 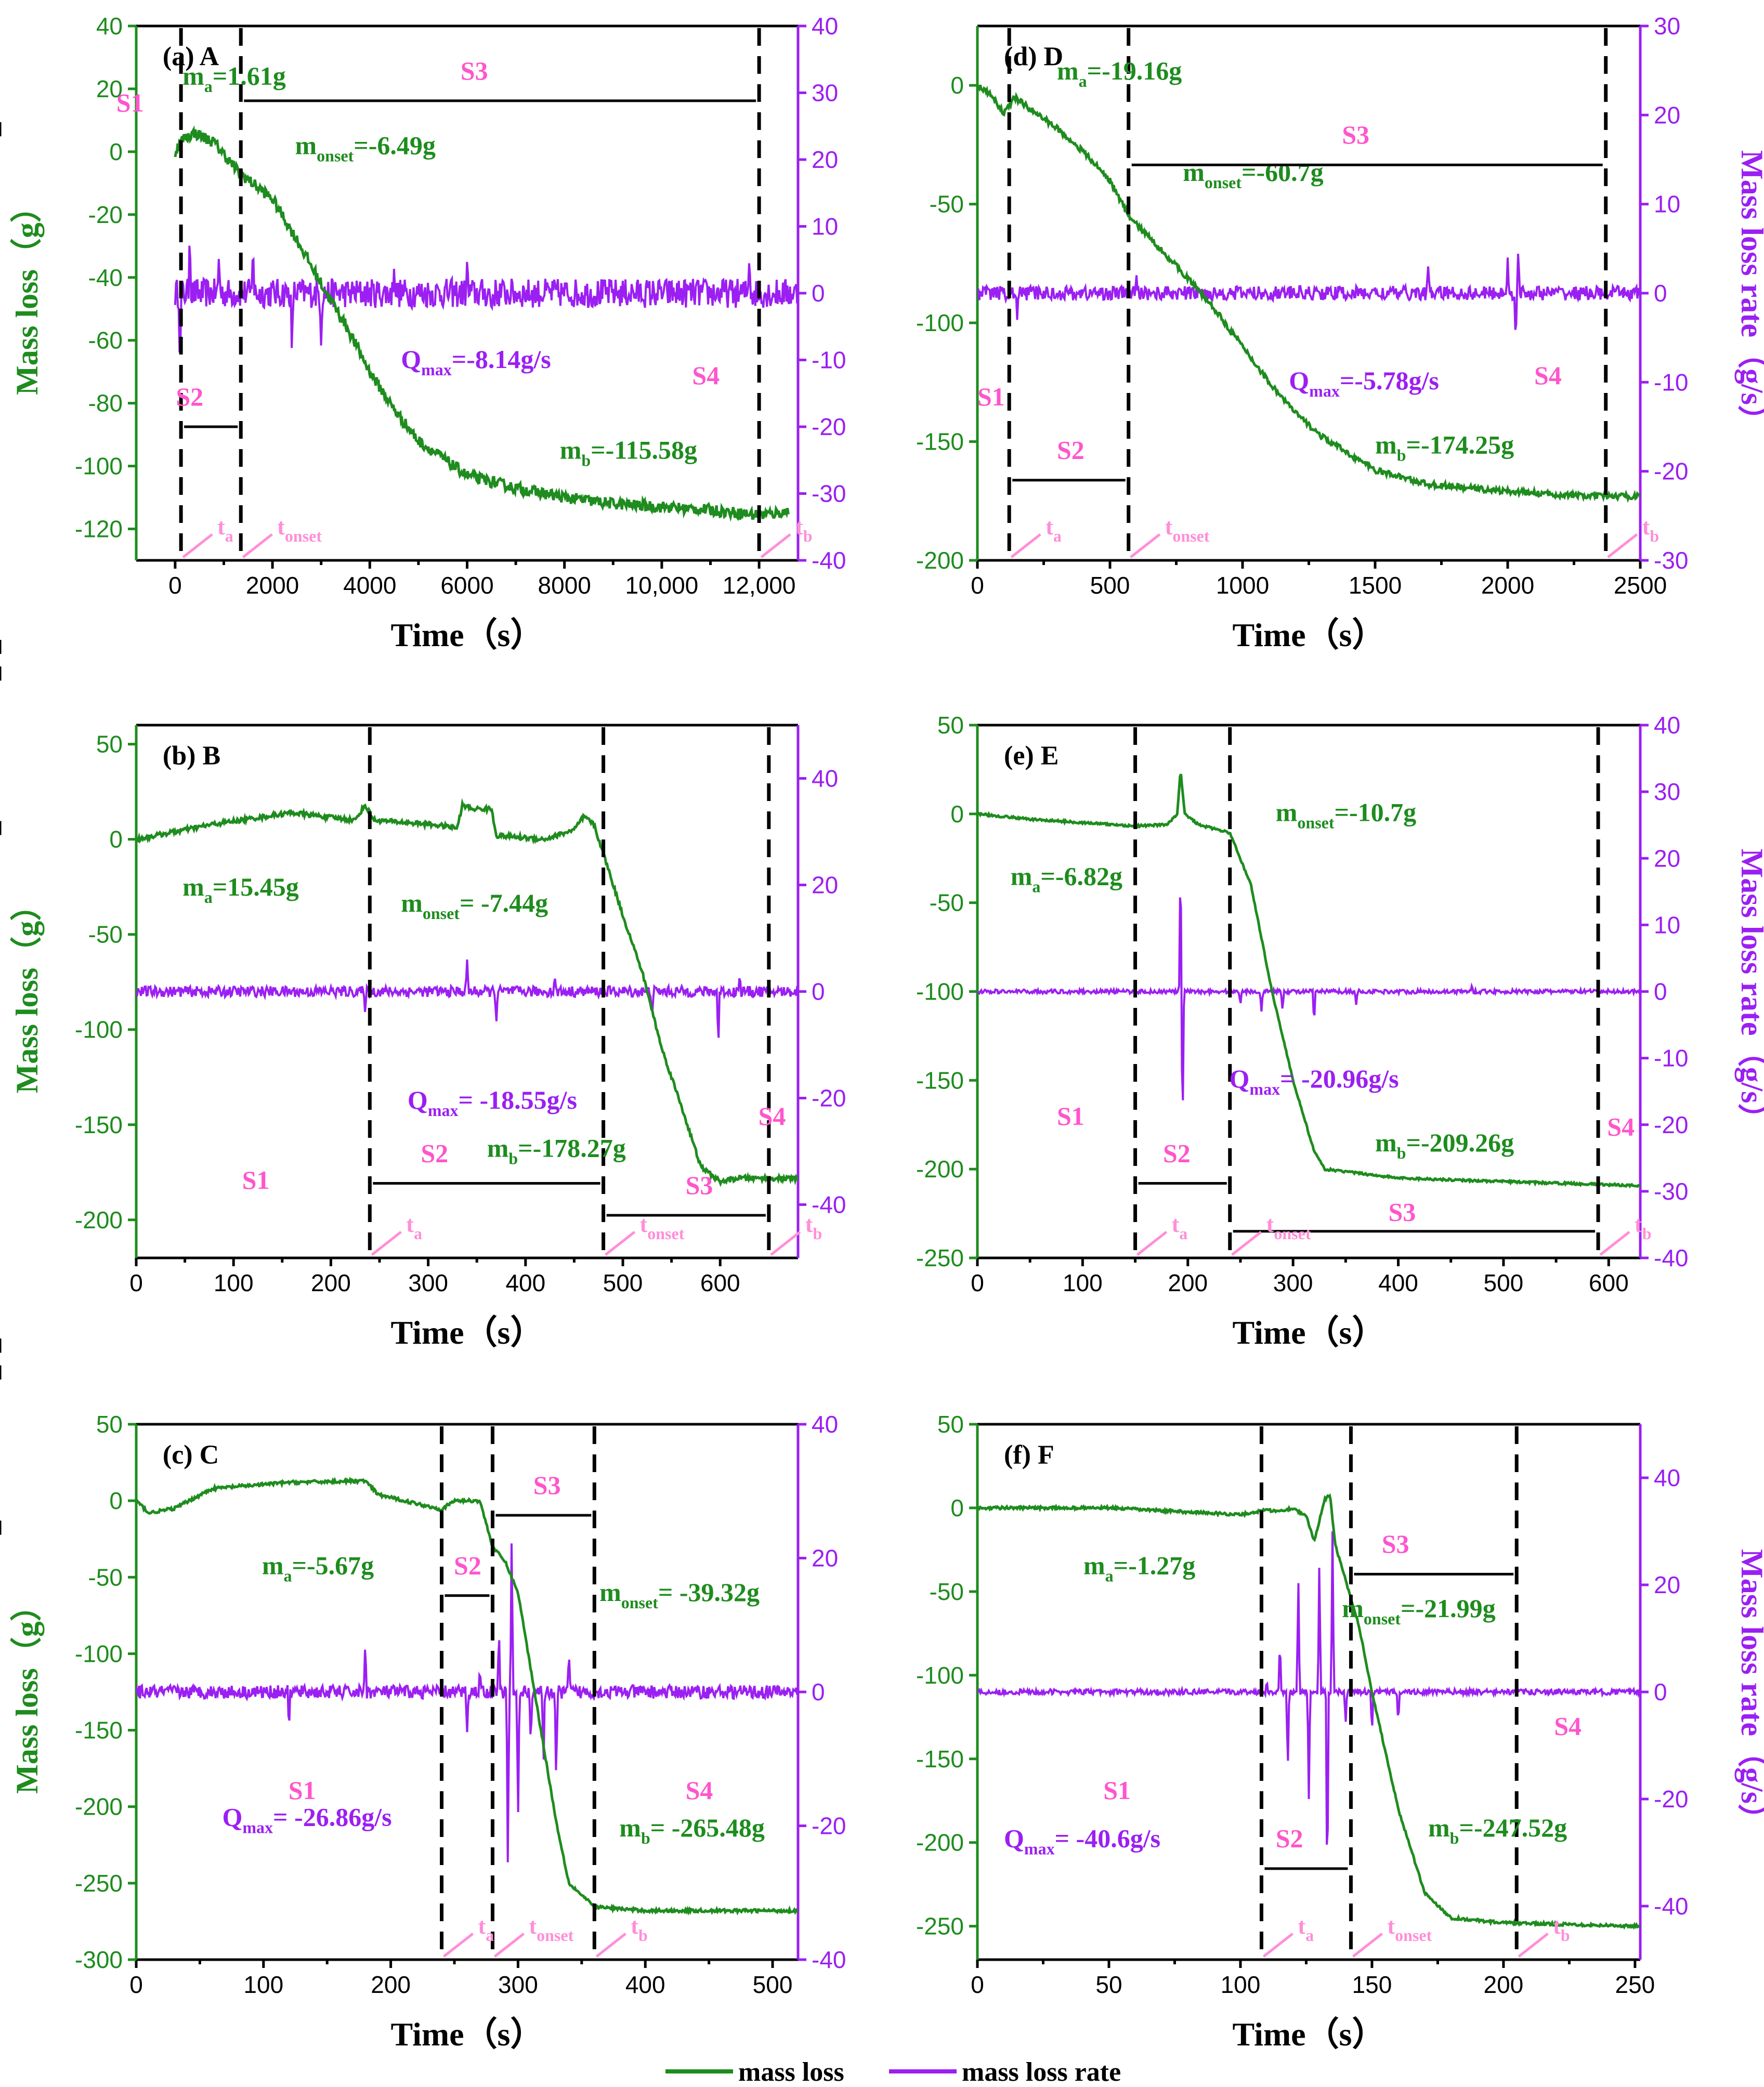 What do you see at coordinates (105, 277) in the screenshot?
I see `y-tick-label-a: -40` at bounding box center [105, 277].